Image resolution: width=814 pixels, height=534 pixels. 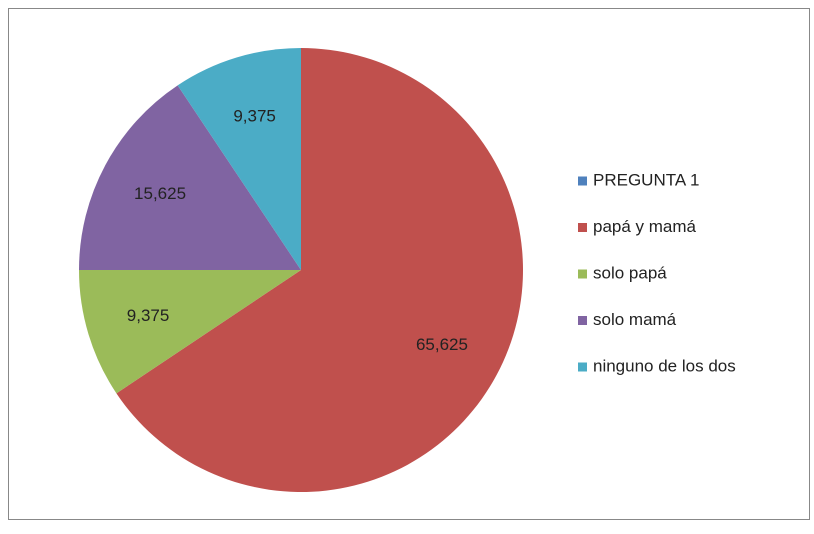 What do you see at coordinates (664, 365) in the screenshot?
I see `legend-label: ninguno de los dos` at bounding box center [664, 365].